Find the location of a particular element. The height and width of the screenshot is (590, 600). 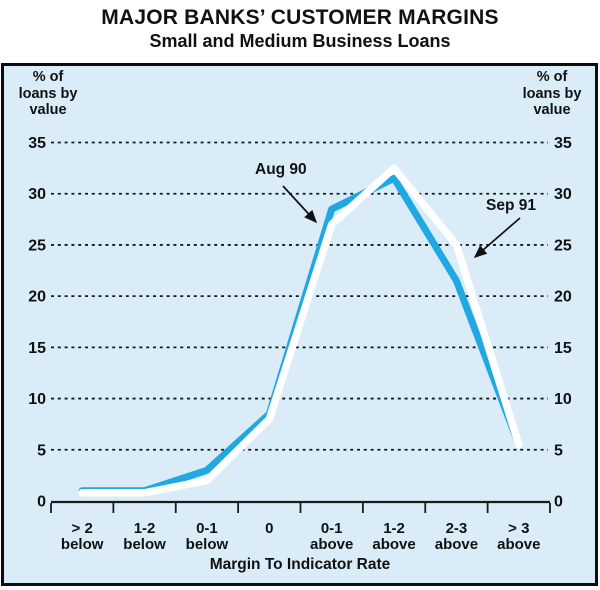

y-tick-label-left-25: 25 is located at coordinates (37, 245).